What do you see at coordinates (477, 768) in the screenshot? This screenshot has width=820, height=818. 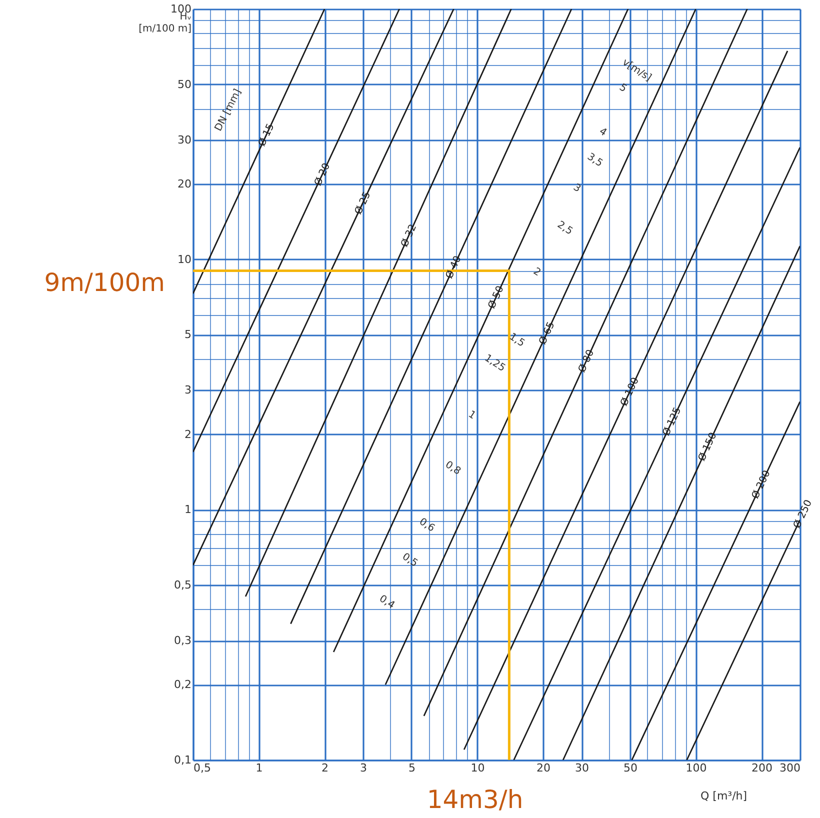 I see `x-tick-label: 10` at bounding box center [477, 768].